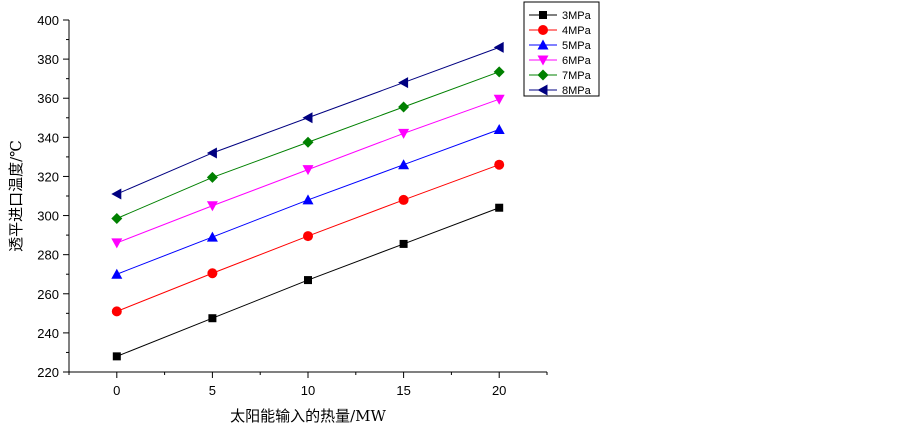  I want to click on x-tick-label: 0, so click(116, 390).